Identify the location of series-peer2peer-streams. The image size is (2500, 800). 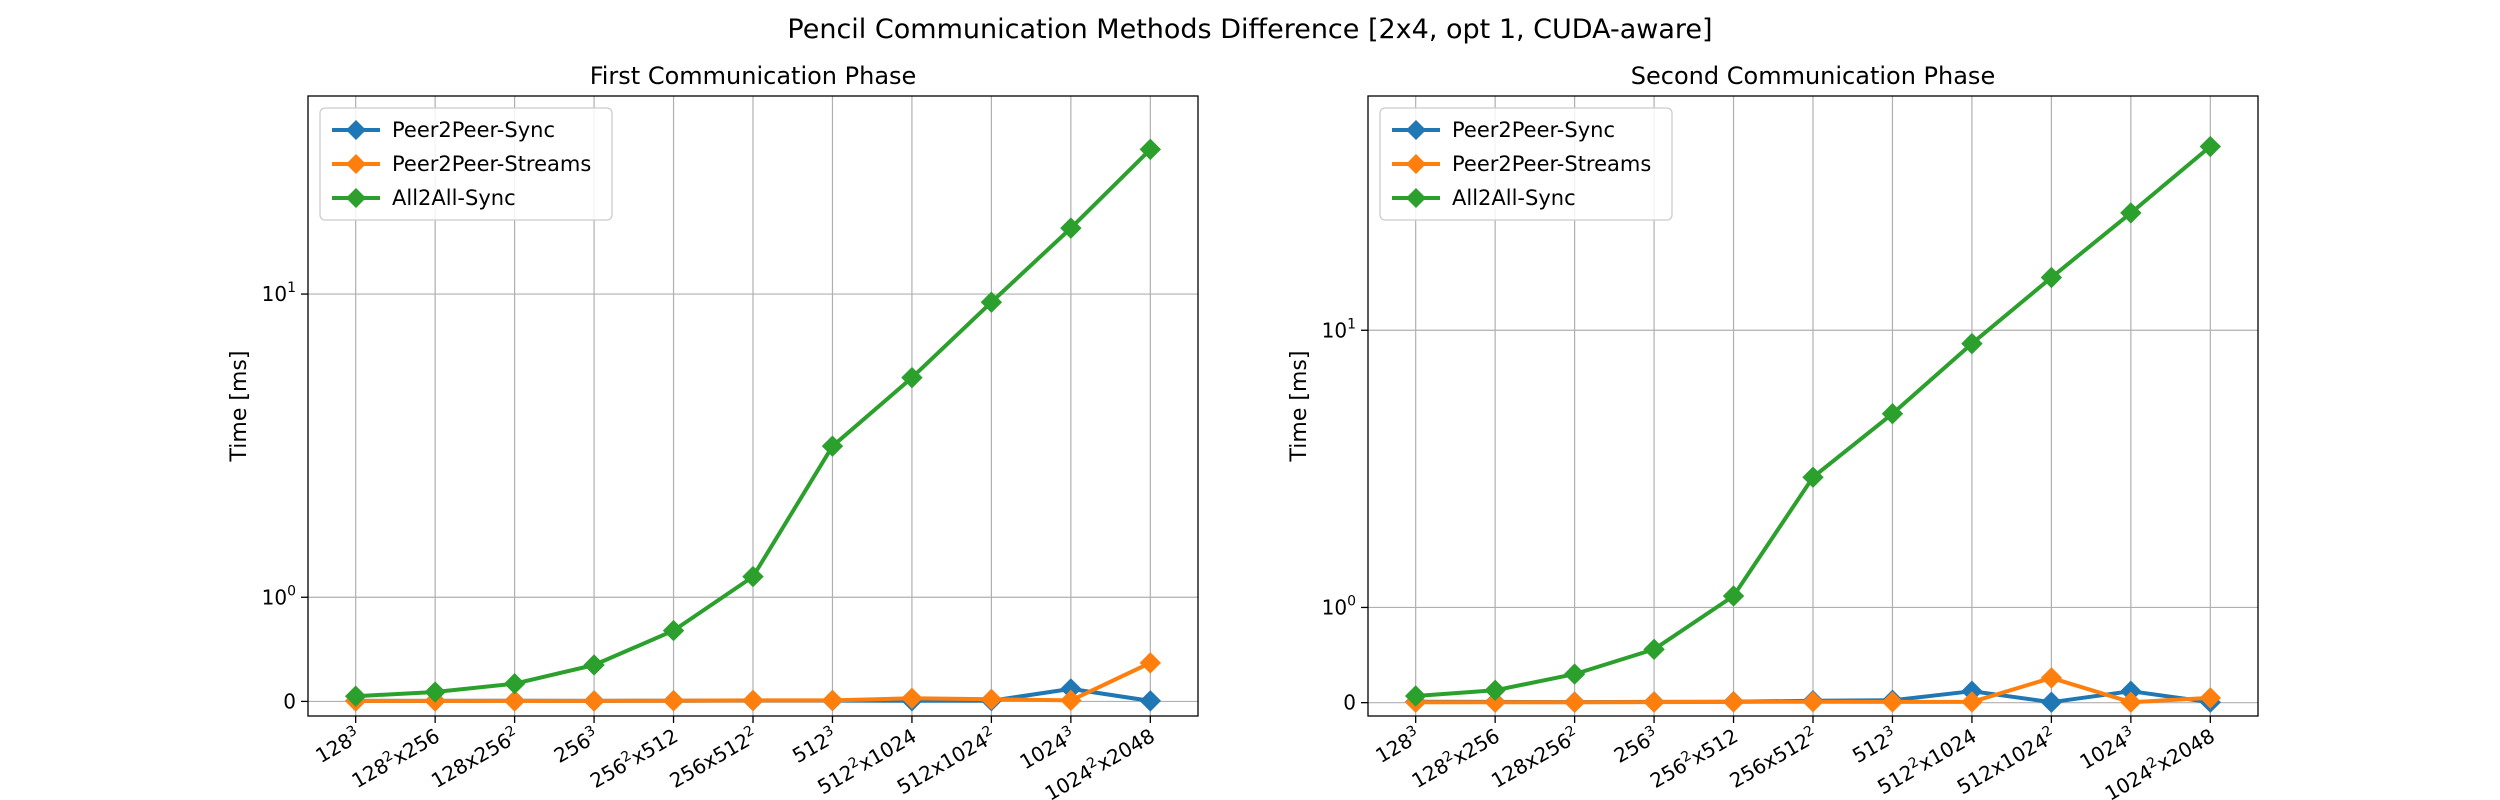
(753, 682).